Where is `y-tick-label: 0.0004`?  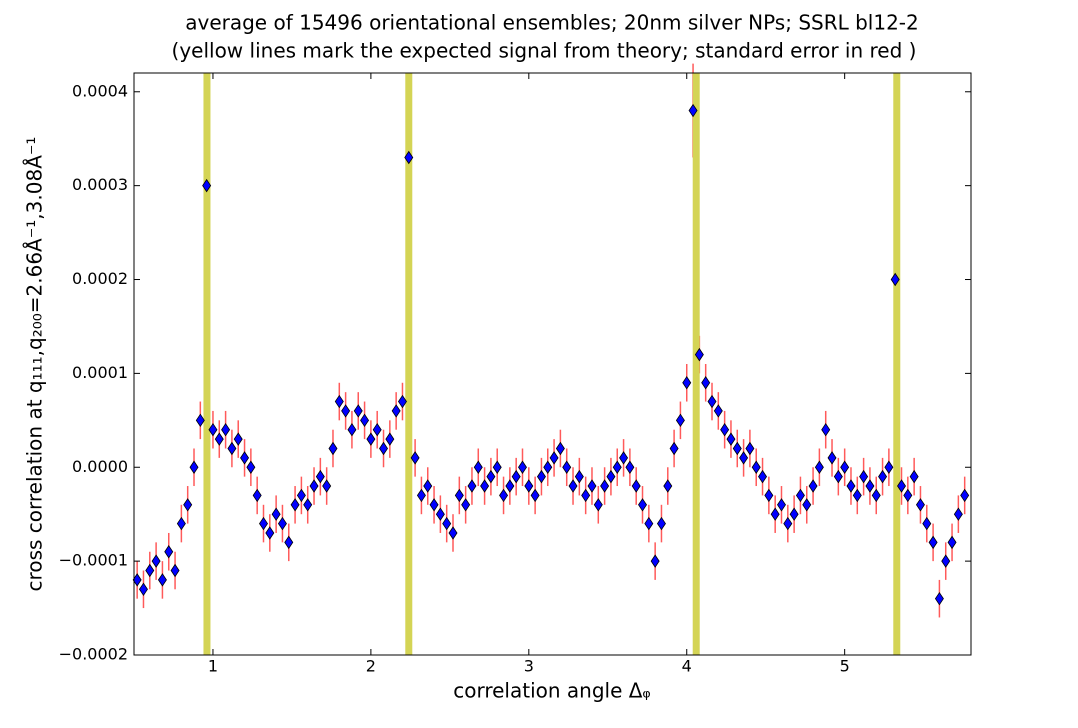 y-tick-label: 0.0004 is located at coordinates (100, 90).